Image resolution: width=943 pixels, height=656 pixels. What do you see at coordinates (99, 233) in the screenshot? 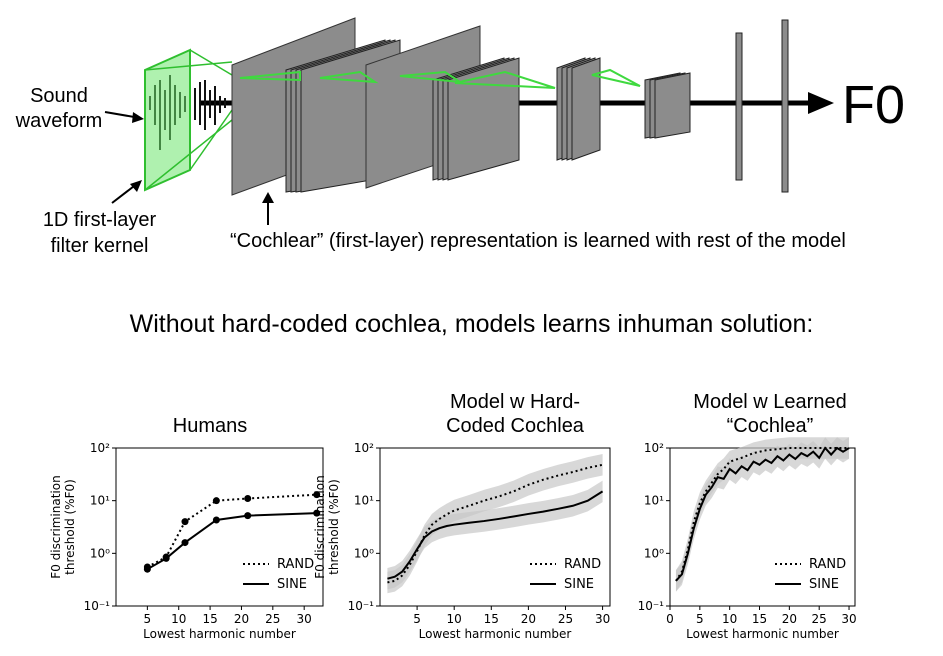
I see `filter-kernel-label: 1D first-layer filter kernel` at bounding box center [99, 233].